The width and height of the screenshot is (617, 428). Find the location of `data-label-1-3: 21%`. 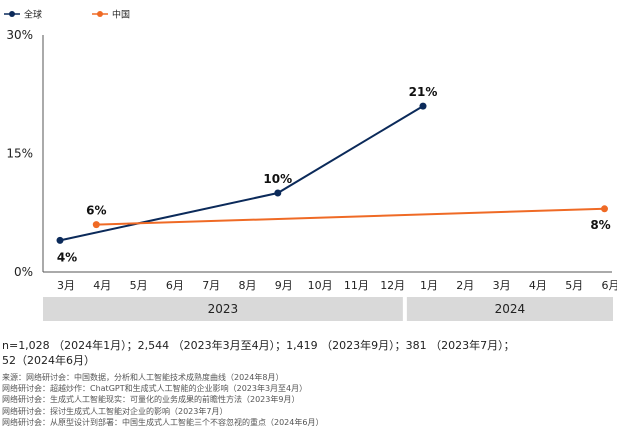

data-label-1-3: 21% is located at coordinates (423, 92).